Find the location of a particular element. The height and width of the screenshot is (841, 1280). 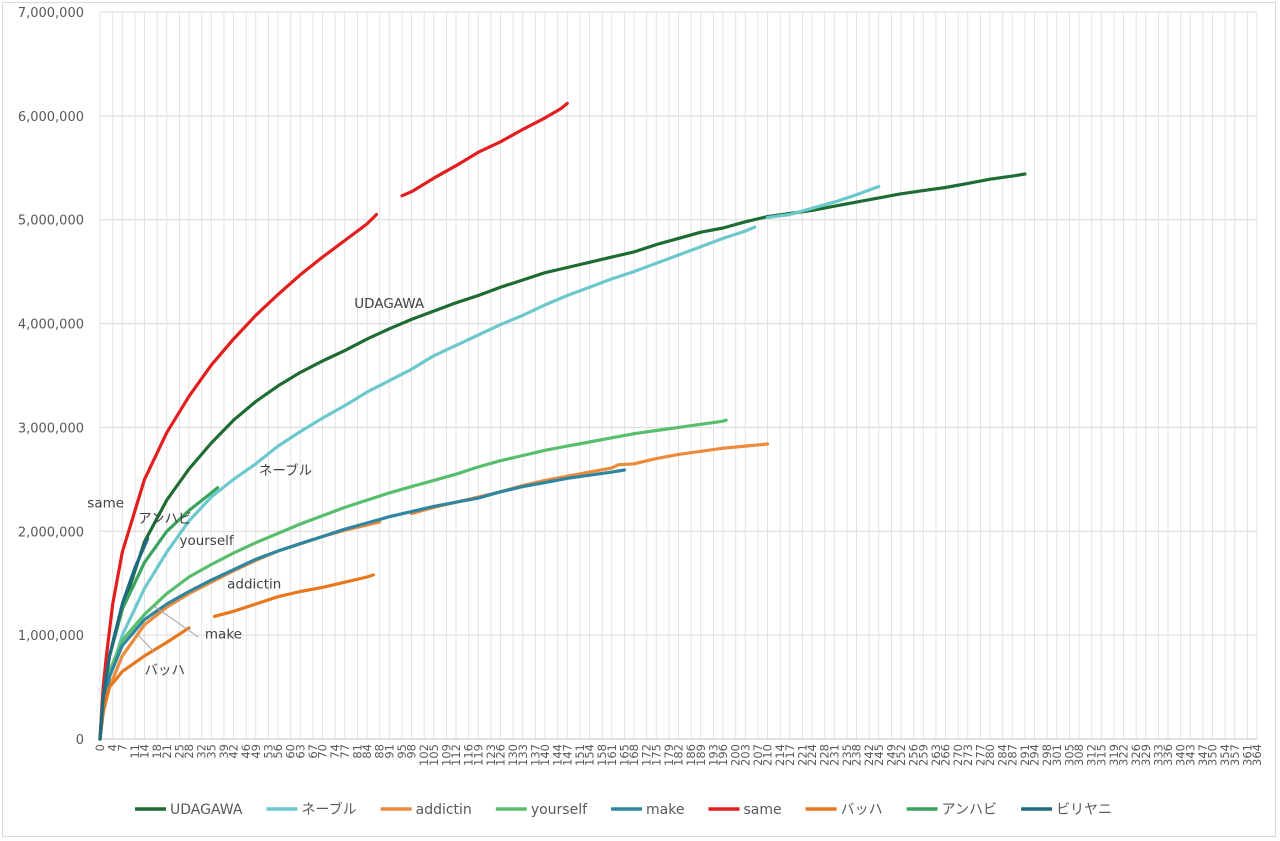

x-tick-label: 172 is located at coordinates (647, 755).